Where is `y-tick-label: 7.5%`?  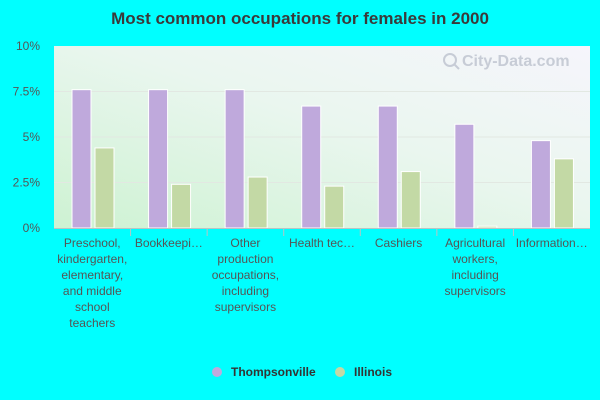 y-tick-label: 7.5% is located at coordinates (27, 92).